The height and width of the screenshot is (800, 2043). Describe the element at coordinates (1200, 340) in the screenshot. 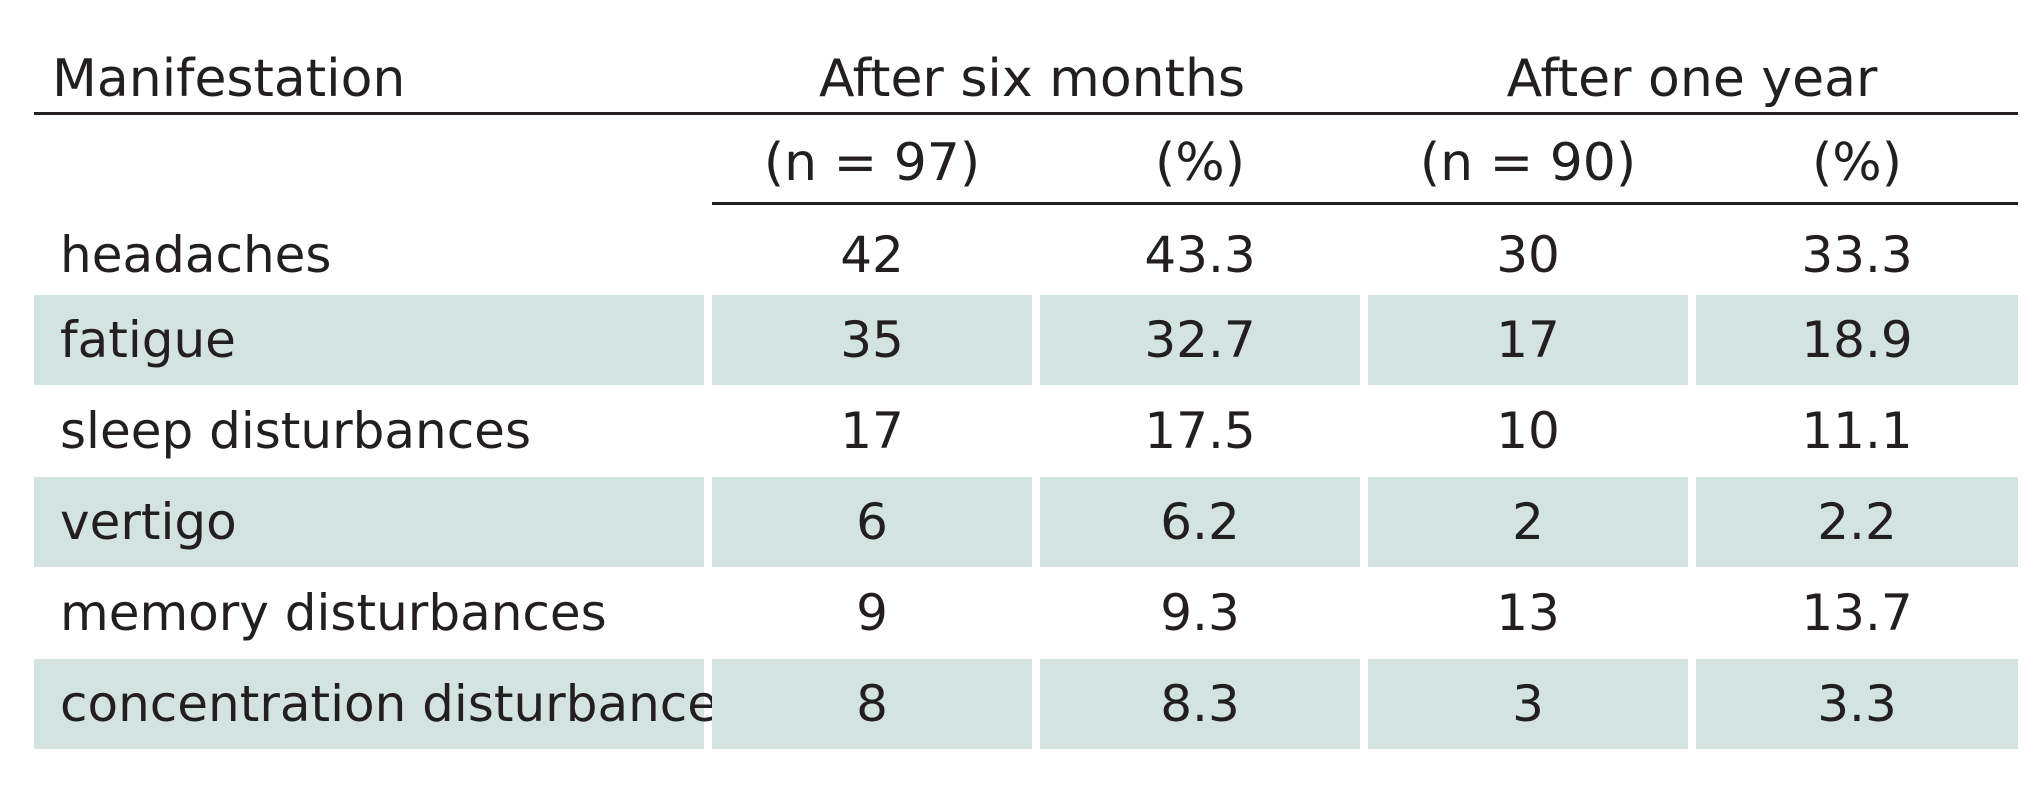

I see `cell-six-months-percent: 32.7` at that location.